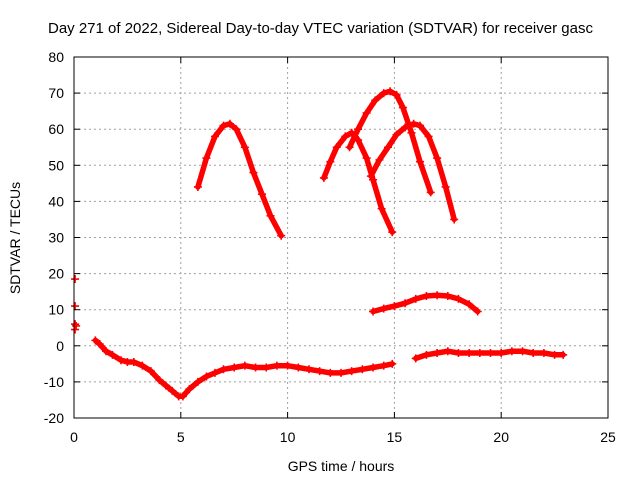 The image size is (640, 480). What do you see at coordinates (76, 304) in the screenshot?
I see `series-arc-early-points` at bounding box center [76, 304].